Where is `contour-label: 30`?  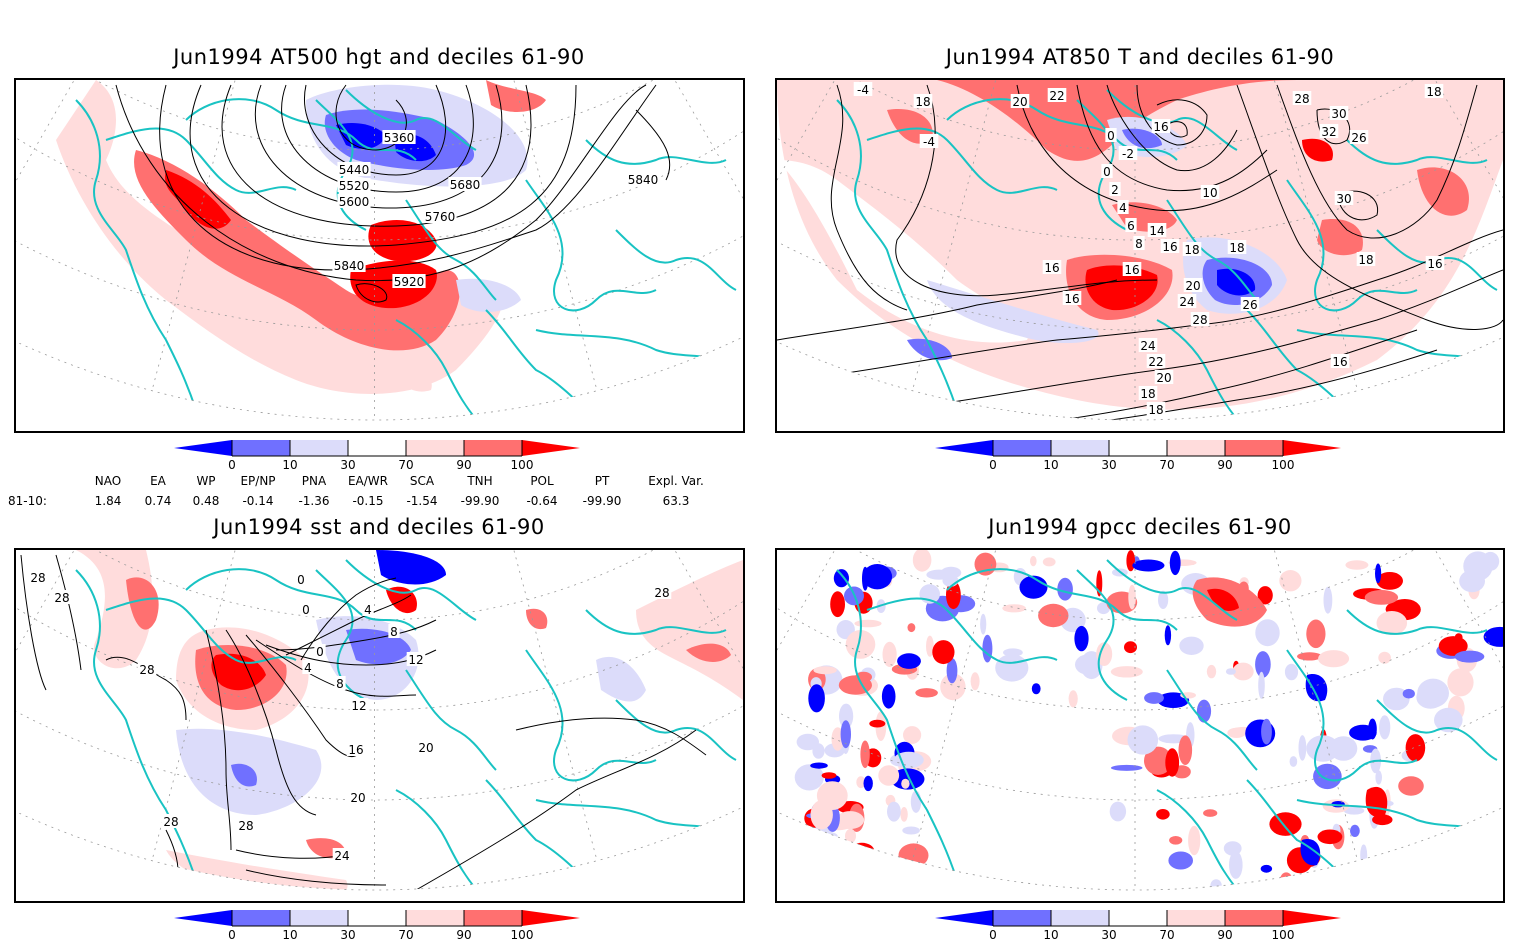 contour-label: 30 is located at coordinates (1344, 198).